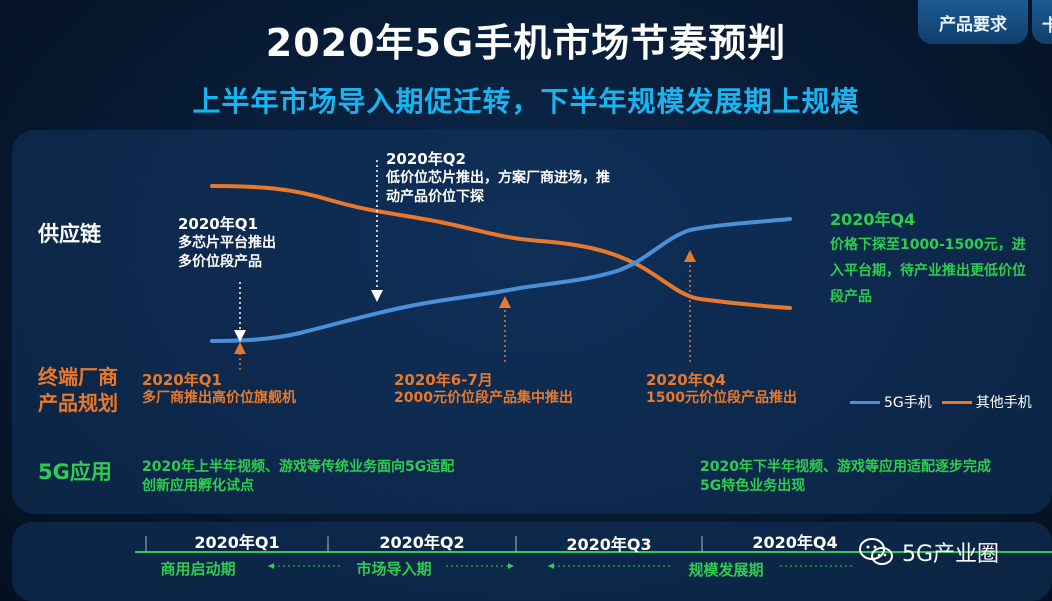 This screenshot has height=601, width=1052. I want to click on wechat-icon, so click(876, 552).